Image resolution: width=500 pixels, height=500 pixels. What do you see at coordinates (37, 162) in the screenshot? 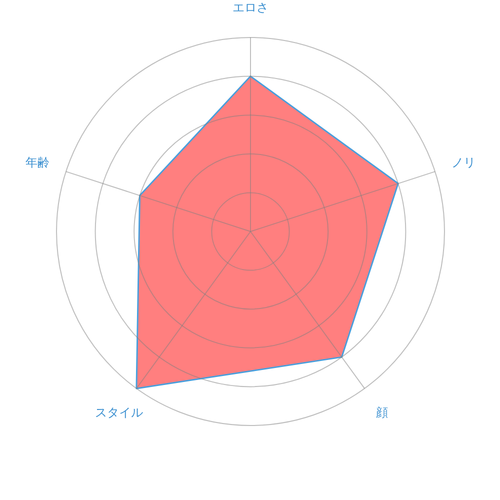
I see `spoke-label: 年齢` at bounding box center [37, 162].